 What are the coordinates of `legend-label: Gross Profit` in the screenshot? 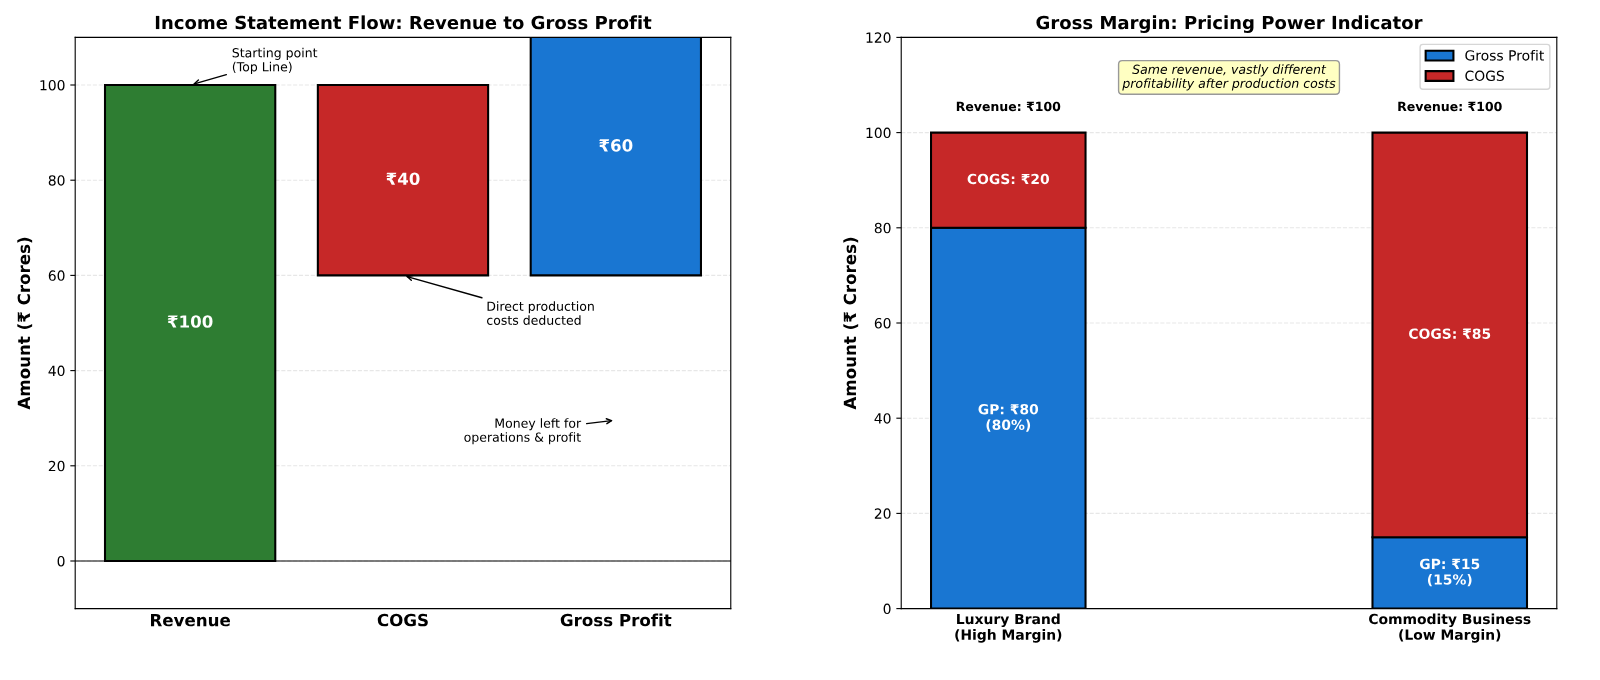 It's located at (1504, 55).